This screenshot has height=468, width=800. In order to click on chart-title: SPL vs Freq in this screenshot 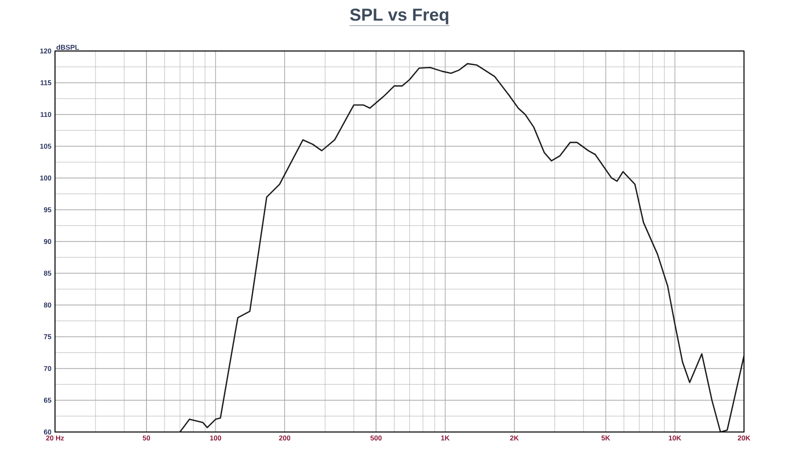, I will do `click(399, 16)`.